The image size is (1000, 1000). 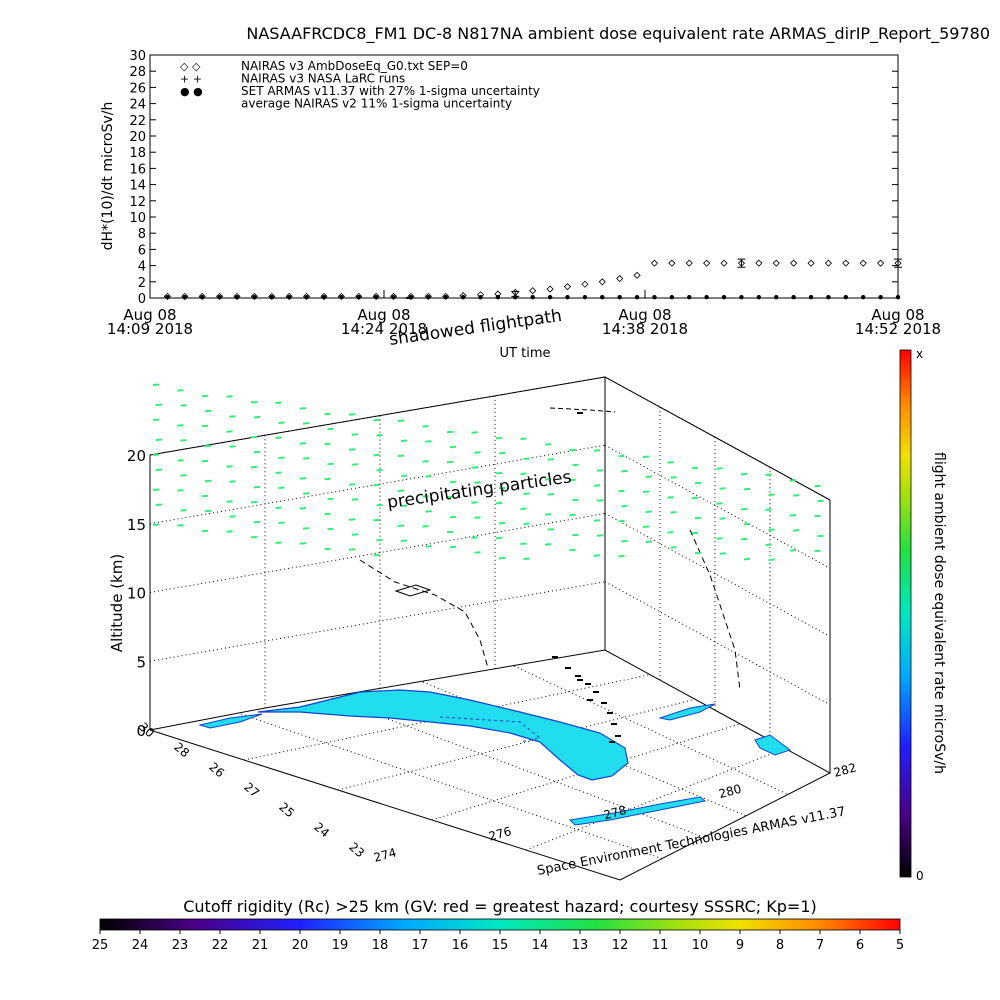 What do you see at coordinates (377, 416) in the screenshot?
I see `altitude-gridline` at bounding box center [377, 416].